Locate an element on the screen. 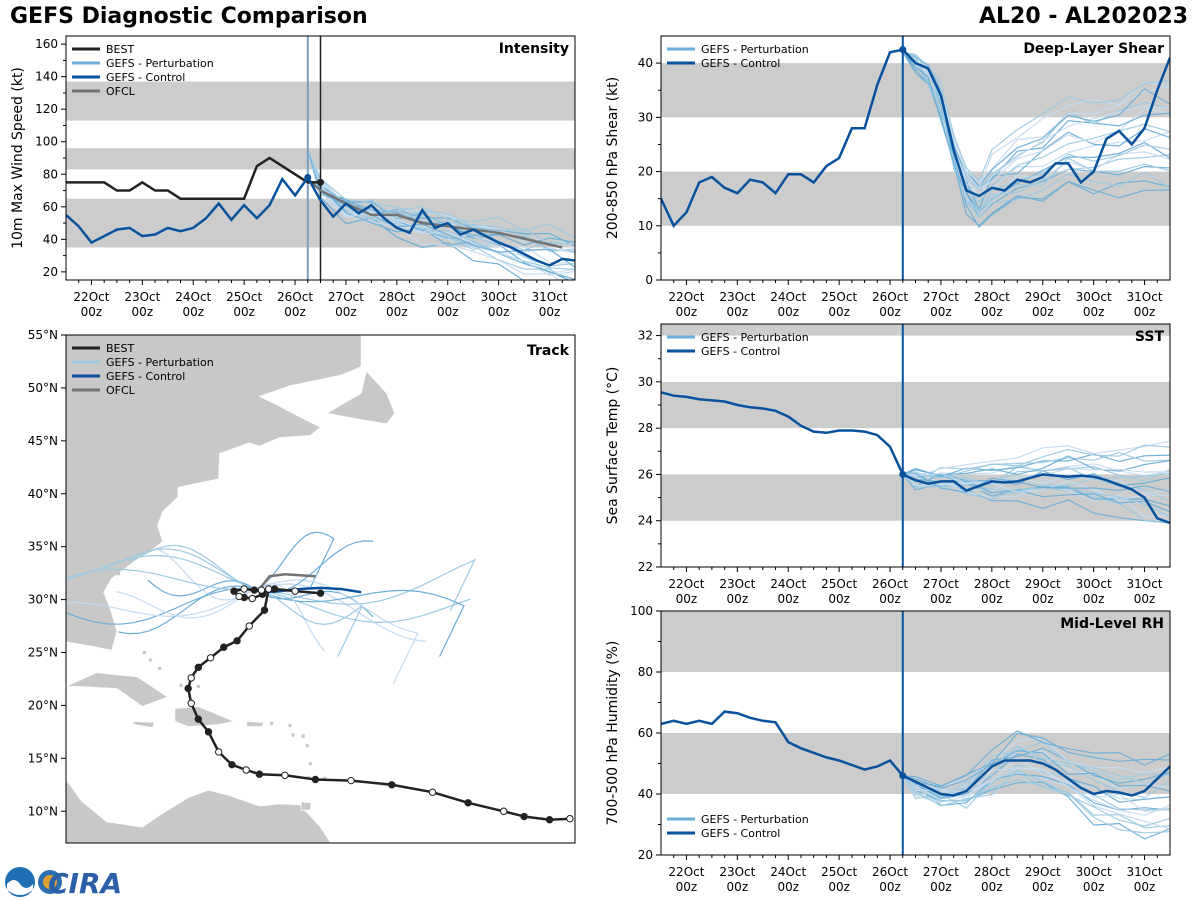 This screenshot has height=900, width=1200. y-tick-label: 60 is located at coordinates (645, 733).